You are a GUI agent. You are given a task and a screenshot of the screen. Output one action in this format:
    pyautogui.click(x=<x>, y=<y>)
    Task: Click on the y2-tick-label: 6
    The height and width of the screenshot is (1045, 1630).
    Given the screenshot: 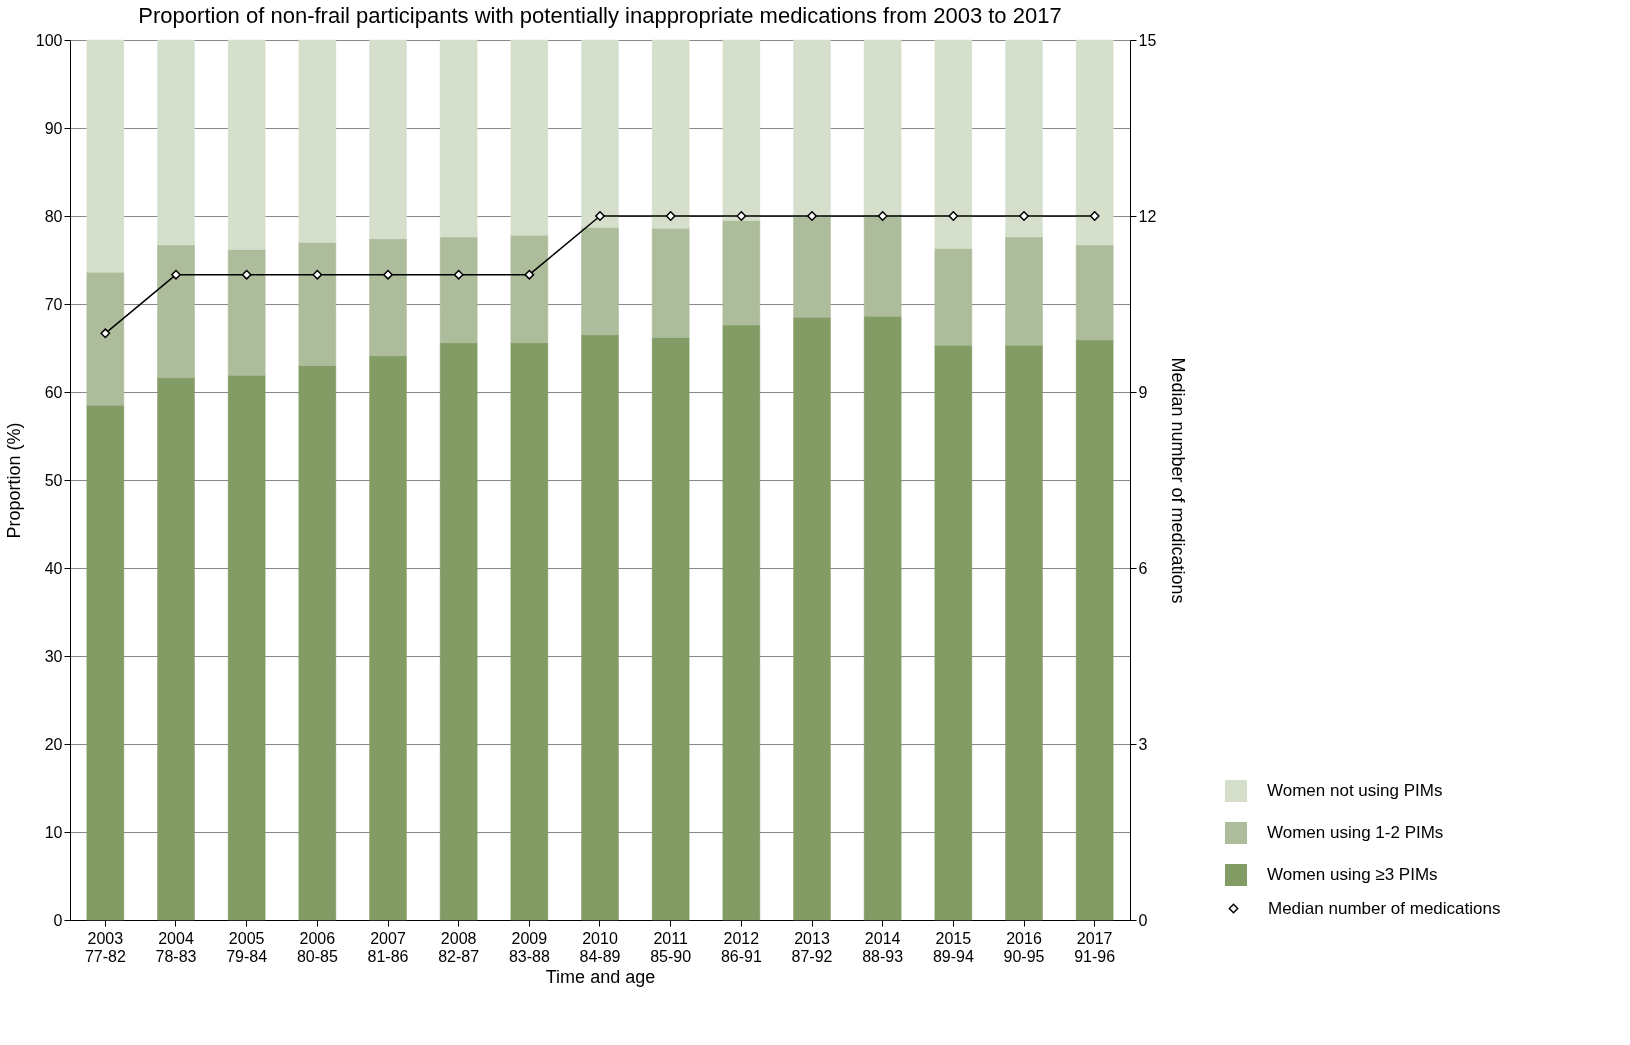 What is the action you would take?
    pyautogui.click(x=1143, y=568)
    